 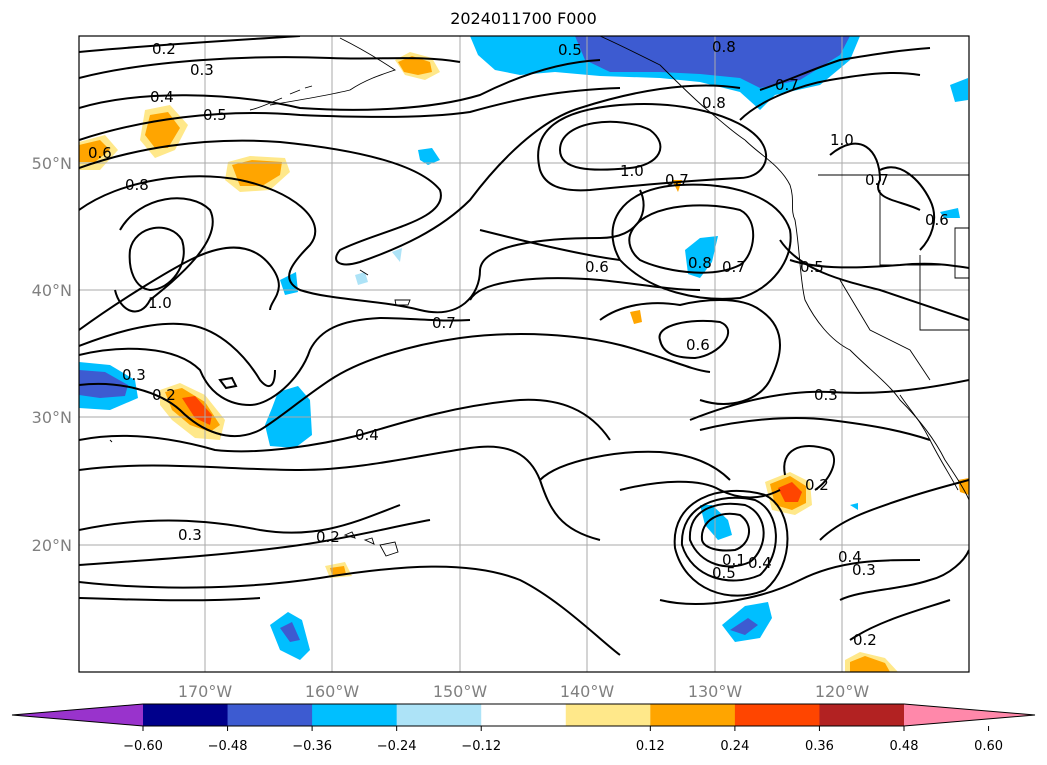 I want to click on lon-label: 160°W, so click(x=332, y=691).